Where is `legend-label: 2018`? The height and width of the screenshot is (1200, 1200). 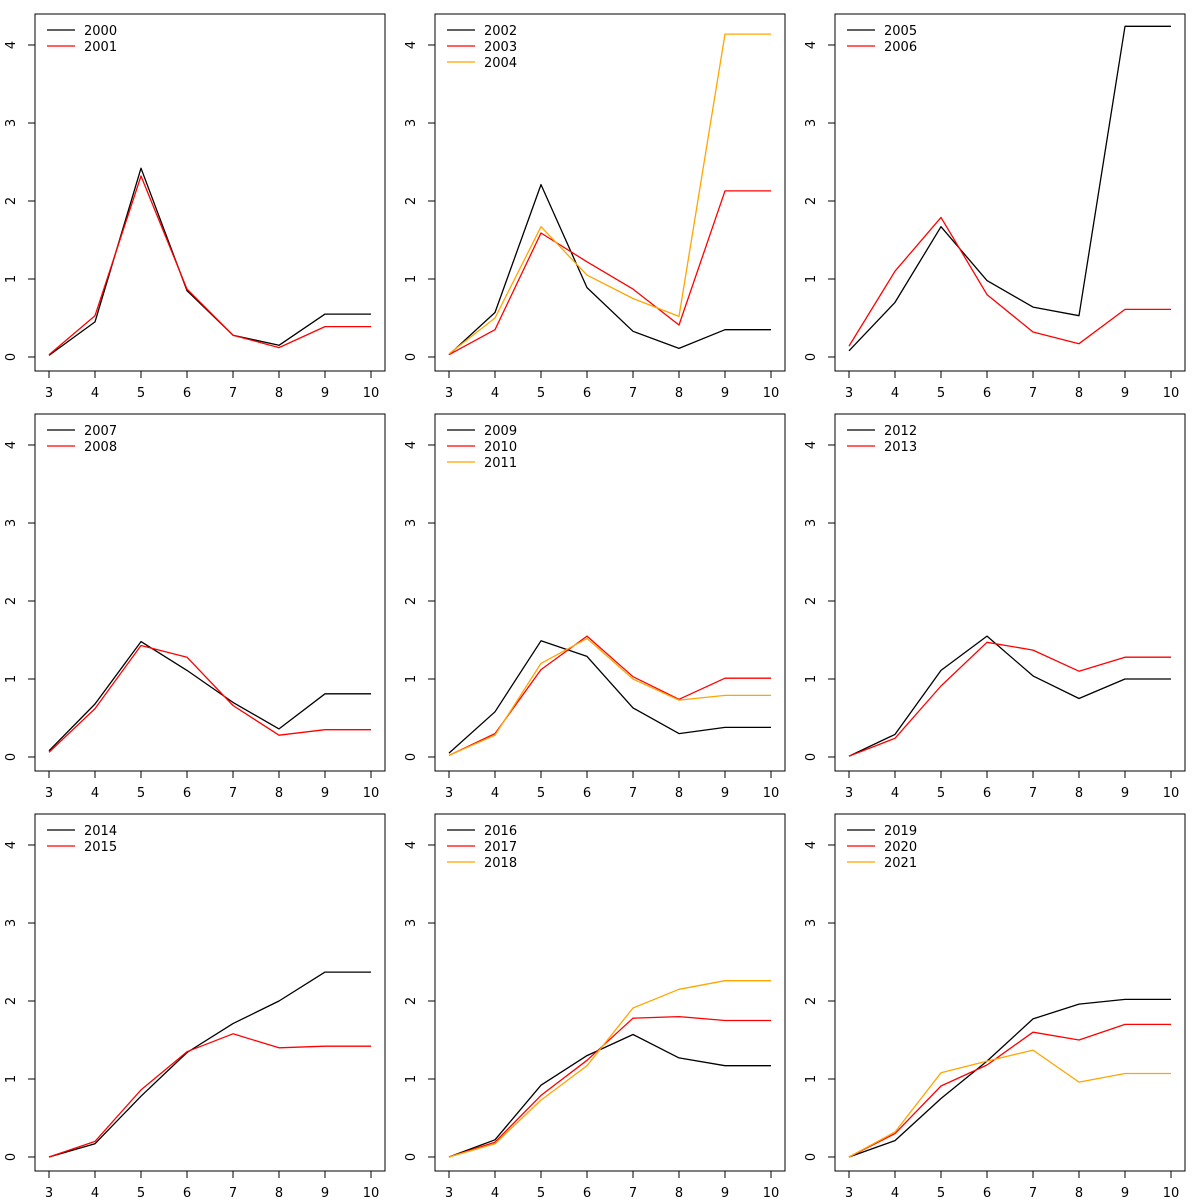
legend-label: 2018 is located at coordinates (500, 863).